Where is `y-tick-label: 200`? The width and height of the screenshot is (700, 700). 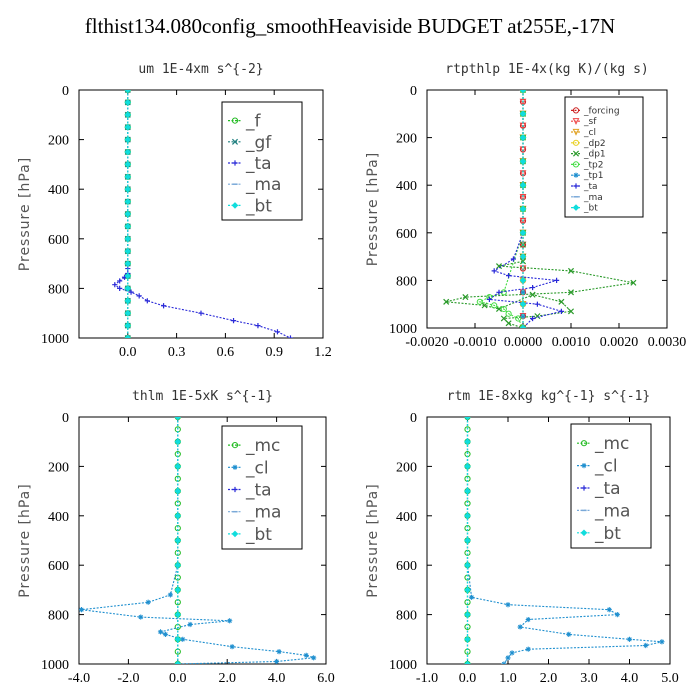 y-tick-label: 200 is located at coordinates (406, 467).